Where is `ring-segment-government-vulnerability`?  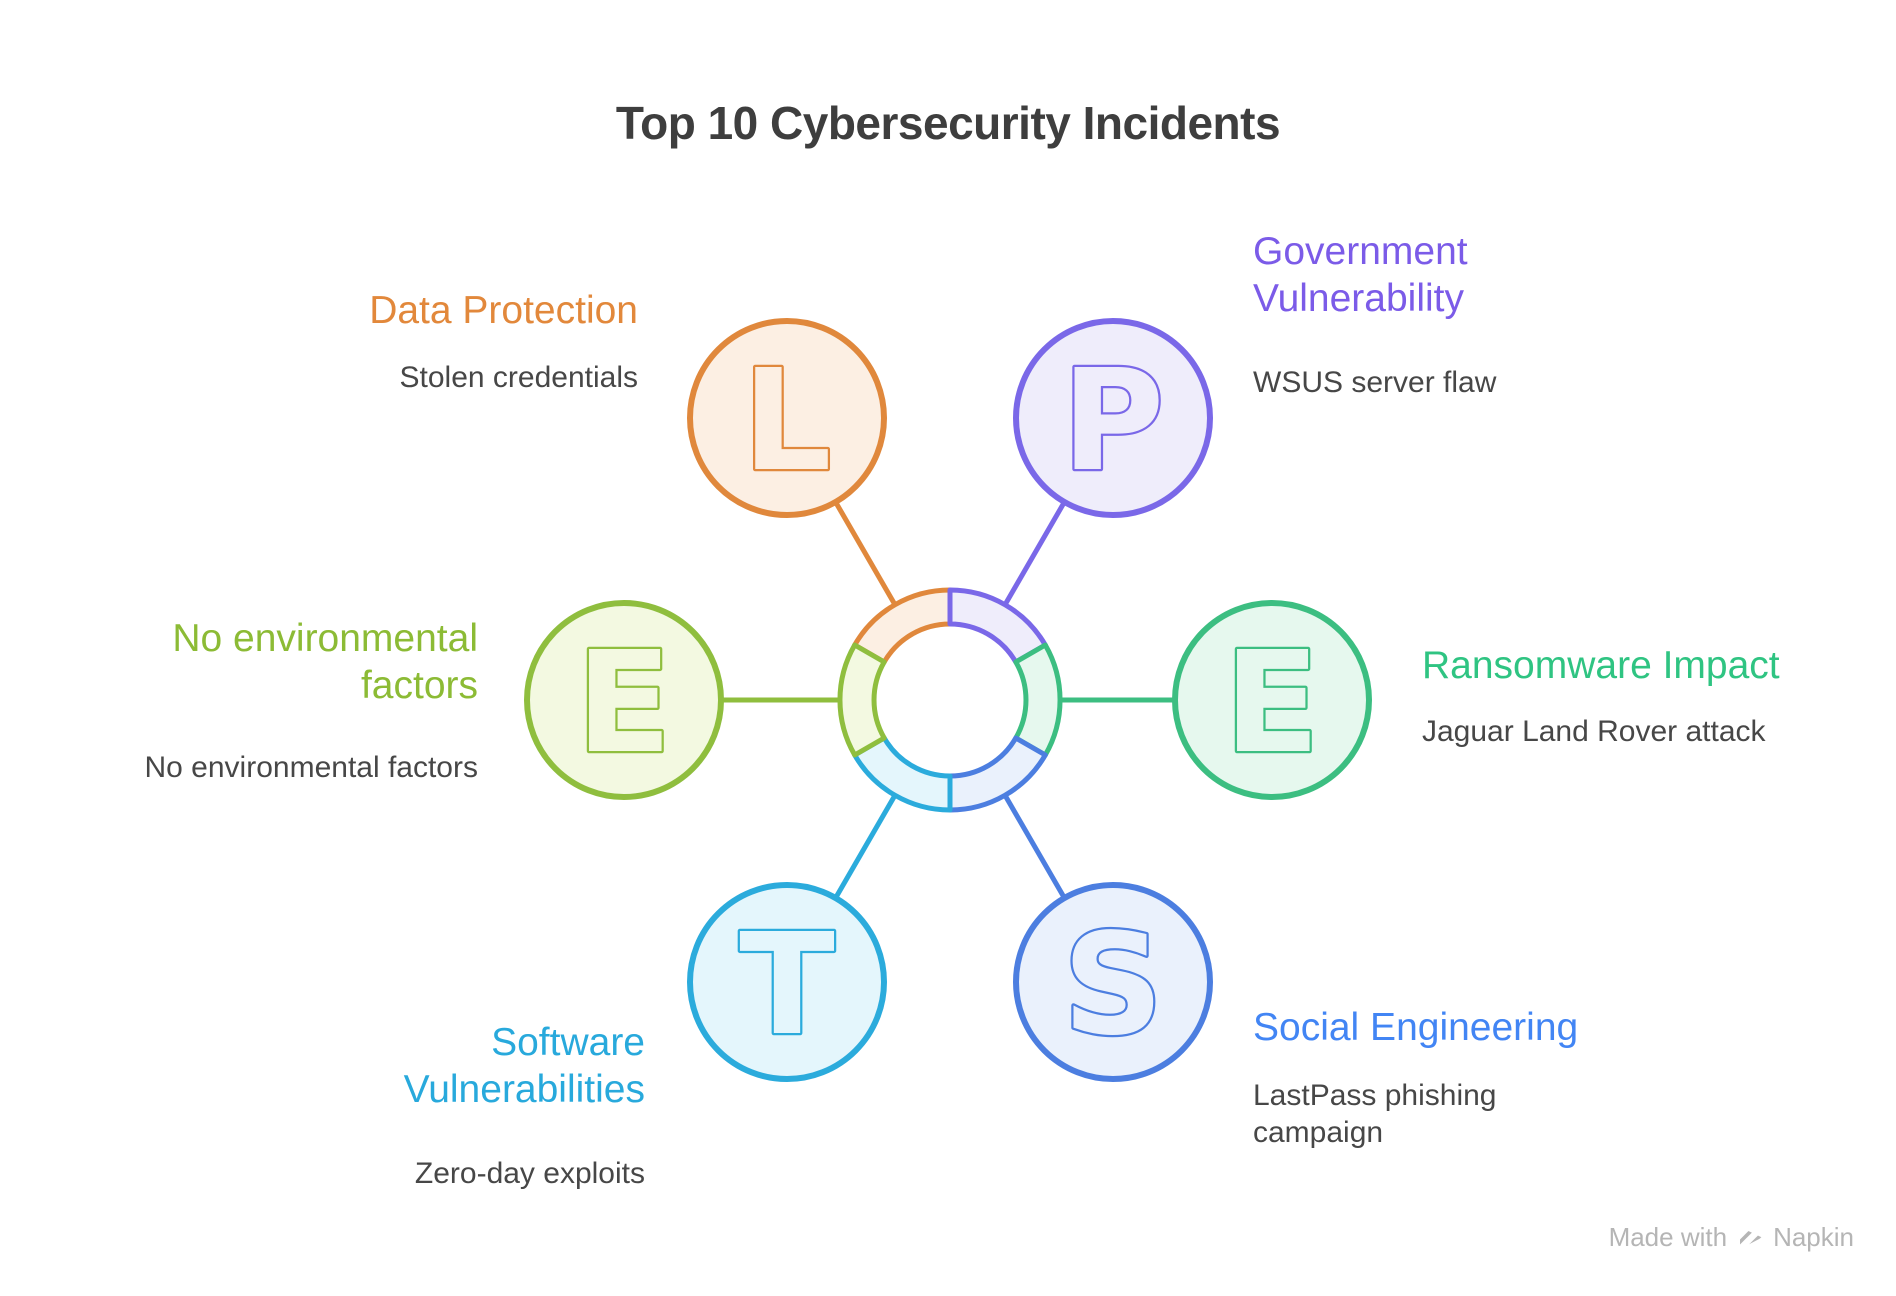 ring-segment-government-vulnerability is located at coordinates (997, 626).